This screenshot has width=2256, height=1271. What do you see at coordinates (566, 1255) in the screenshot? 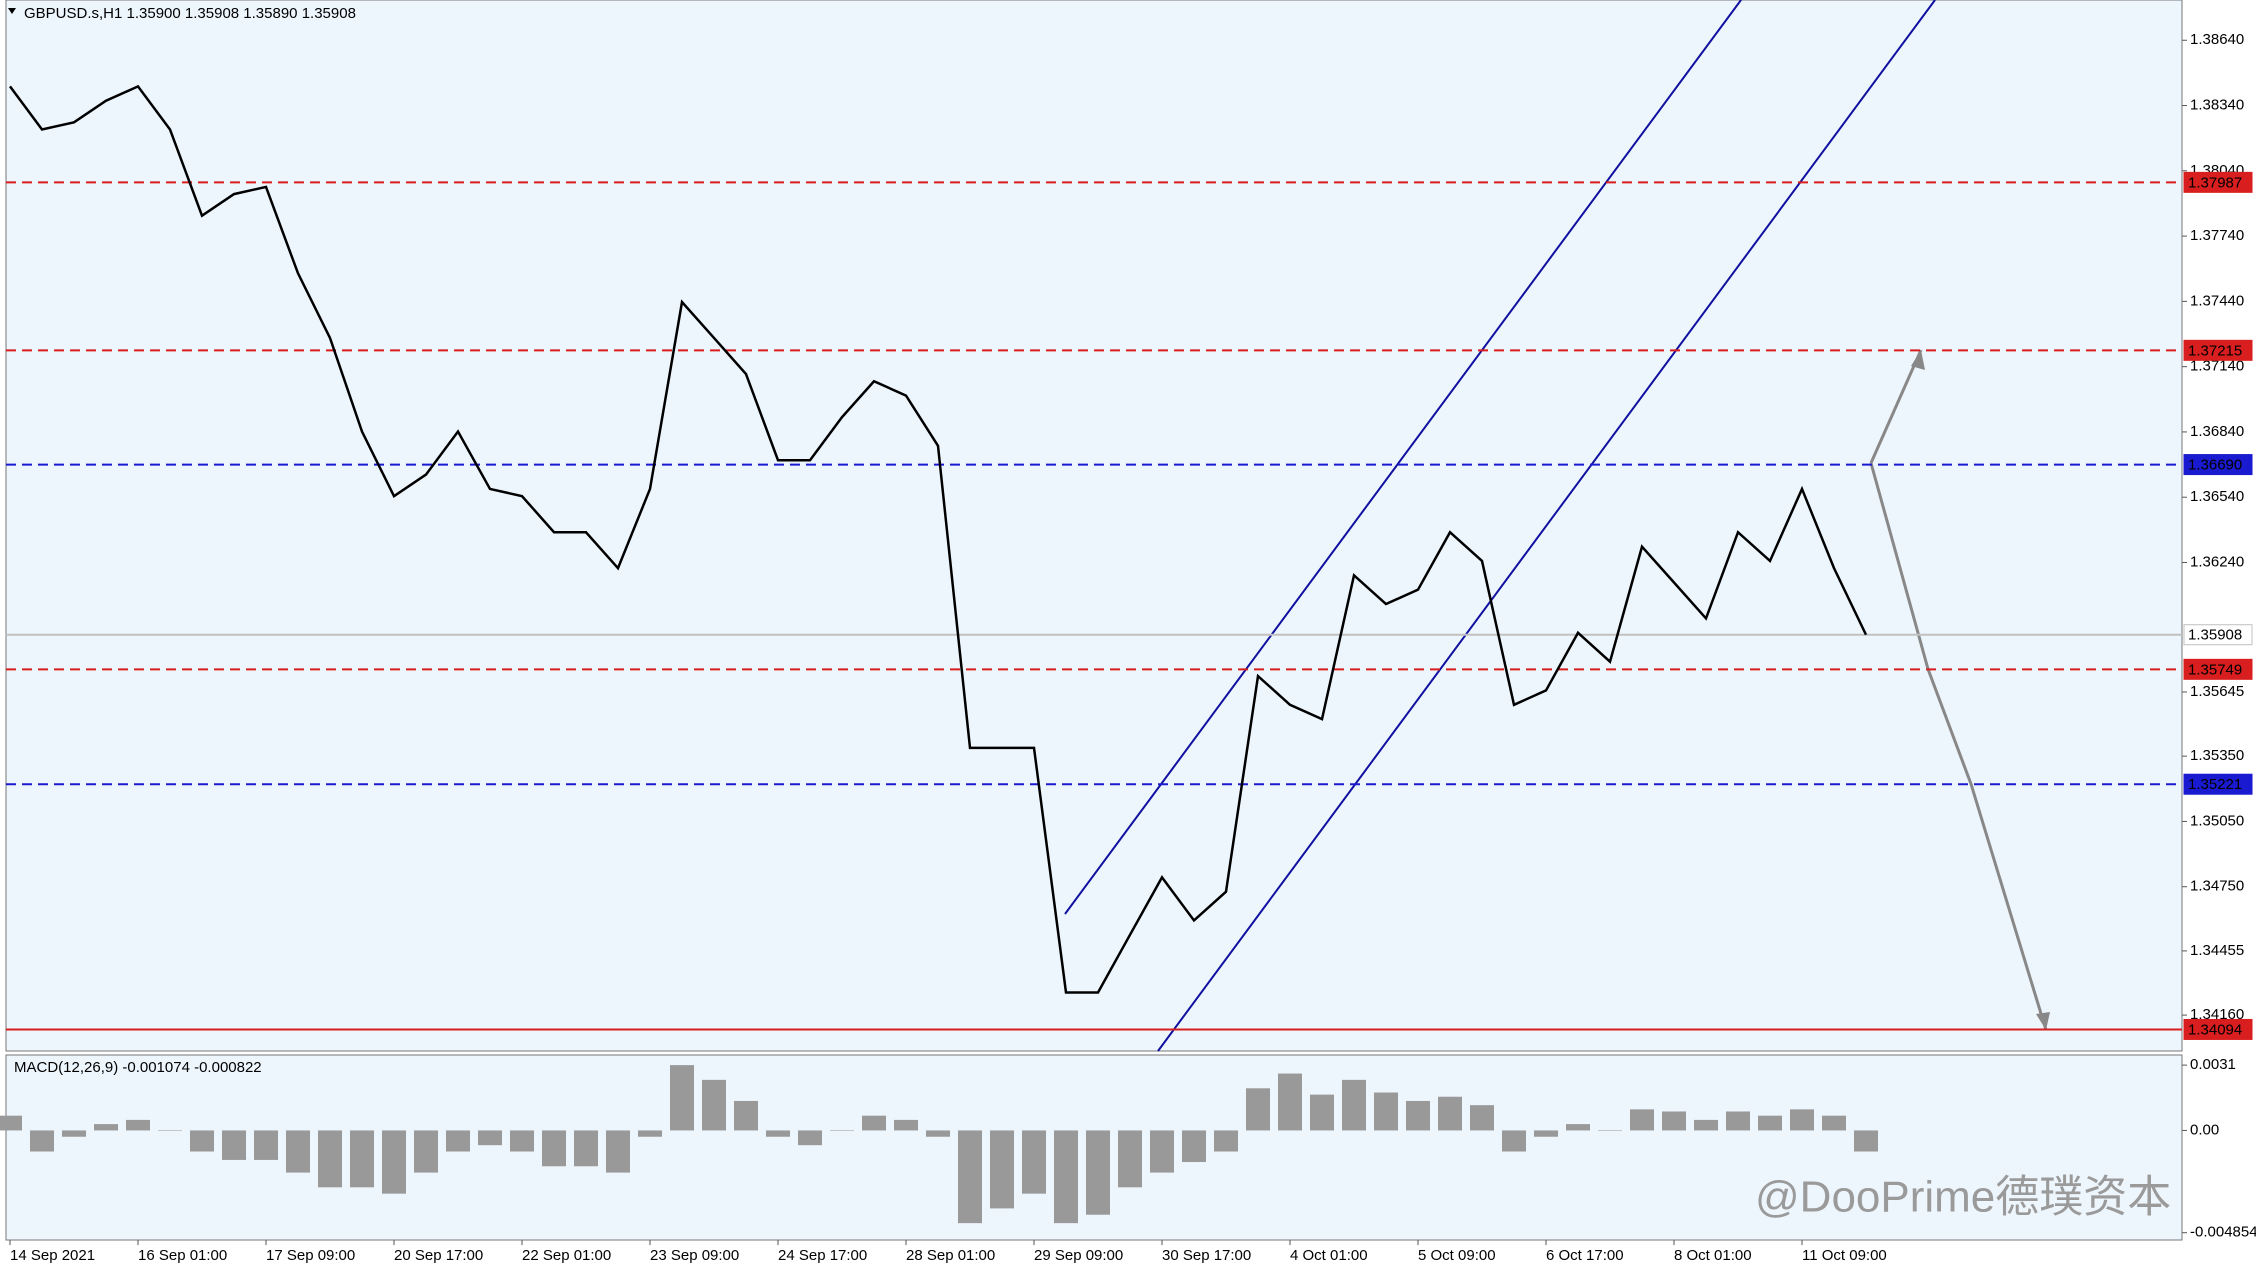
I see `x-tick-label: 22 Sep 01:00` at bounding box center [566, 1255].